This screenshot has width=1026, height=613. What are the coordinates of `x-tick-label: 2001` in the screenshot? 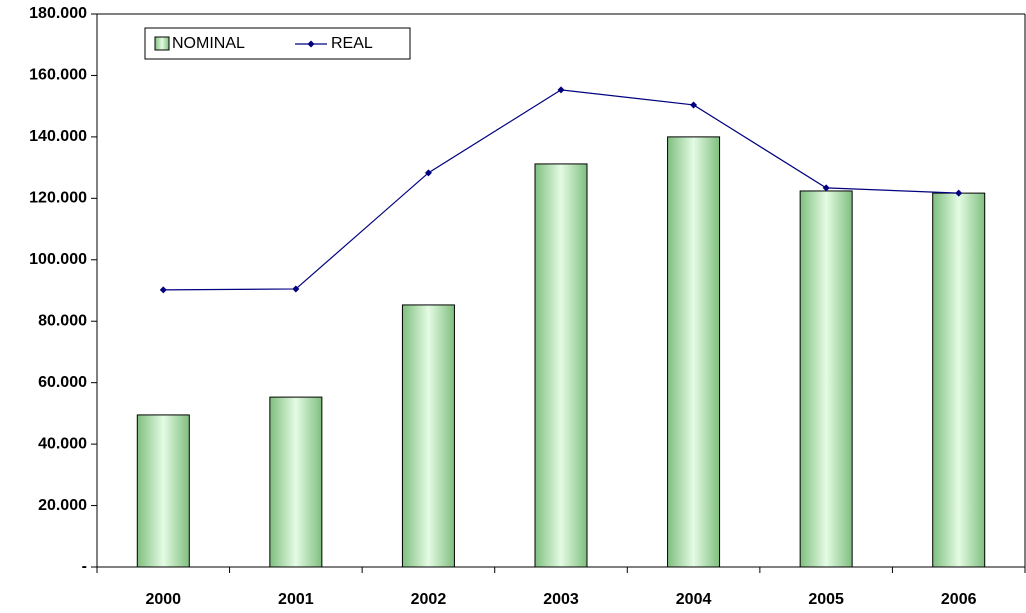 It's located at (296, 599).